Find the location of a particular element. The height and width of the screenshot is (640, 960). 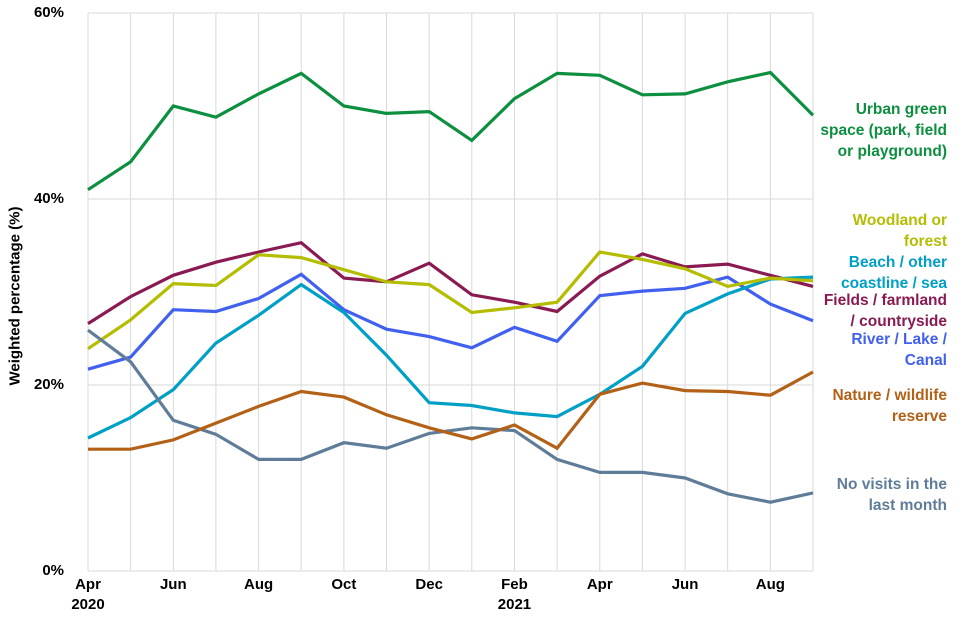

x-tick-label: Feb 2021 is located at coordinates (514, 595).